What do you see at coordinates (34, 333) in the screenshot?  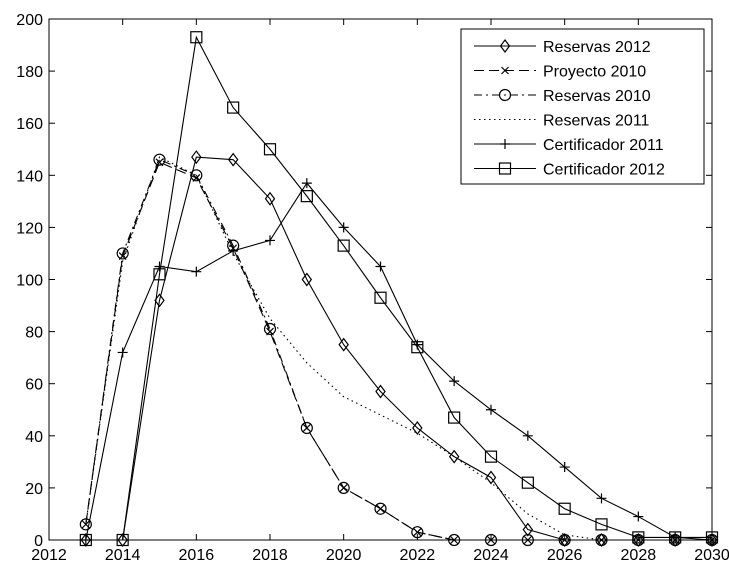 I see `y-tick-label: 80` at bounding box center [34, 333].